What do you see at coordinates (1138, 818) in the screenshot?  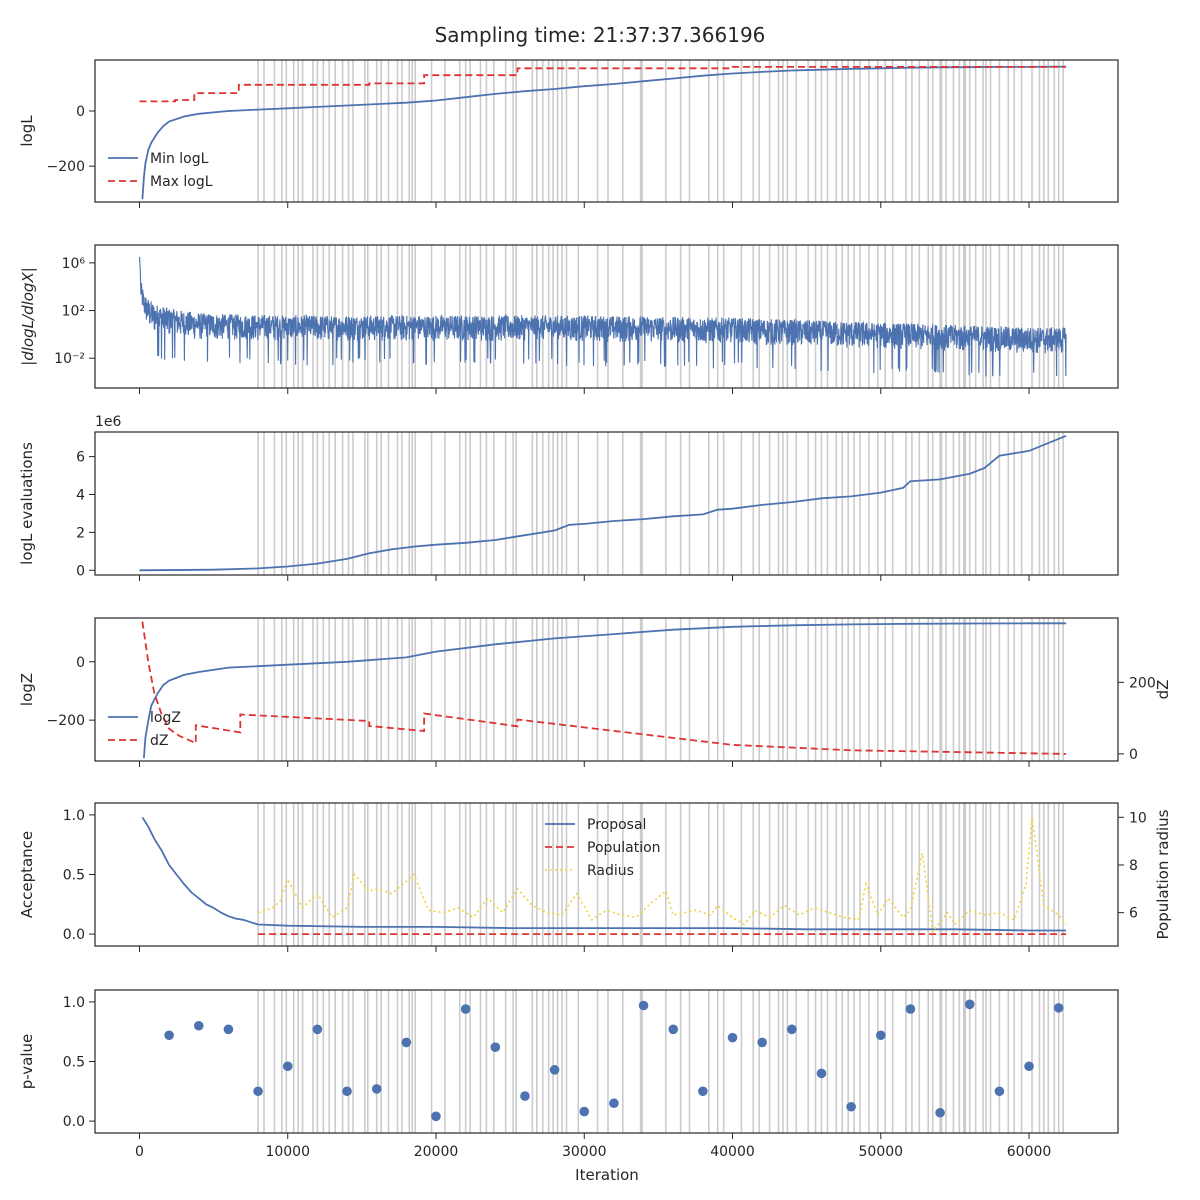 I see `y-tick-label-right: 10` at bounding box center [1138, 818].